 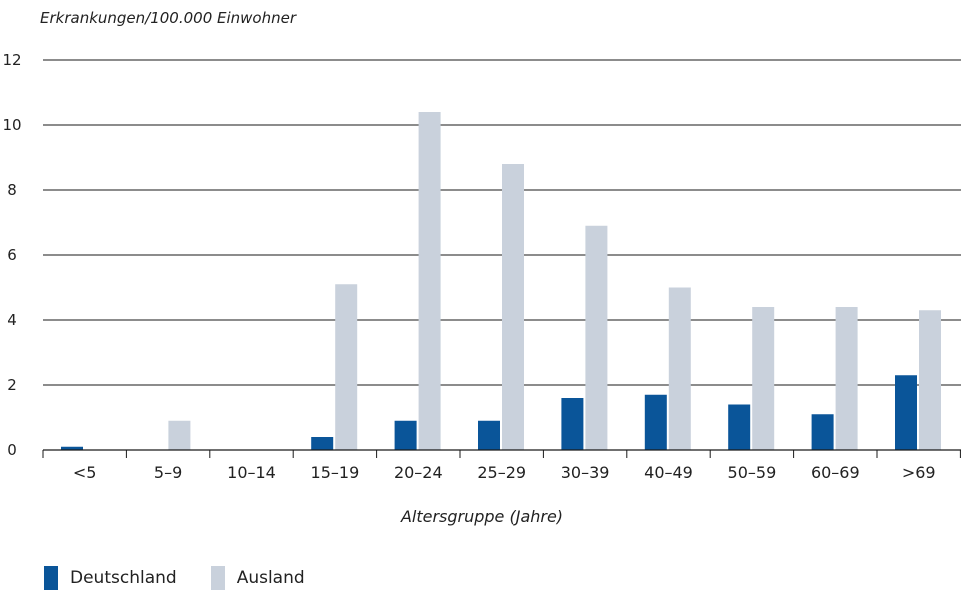 I want to click on legend: Deutschland Ausland, so click(x=191, y=578).